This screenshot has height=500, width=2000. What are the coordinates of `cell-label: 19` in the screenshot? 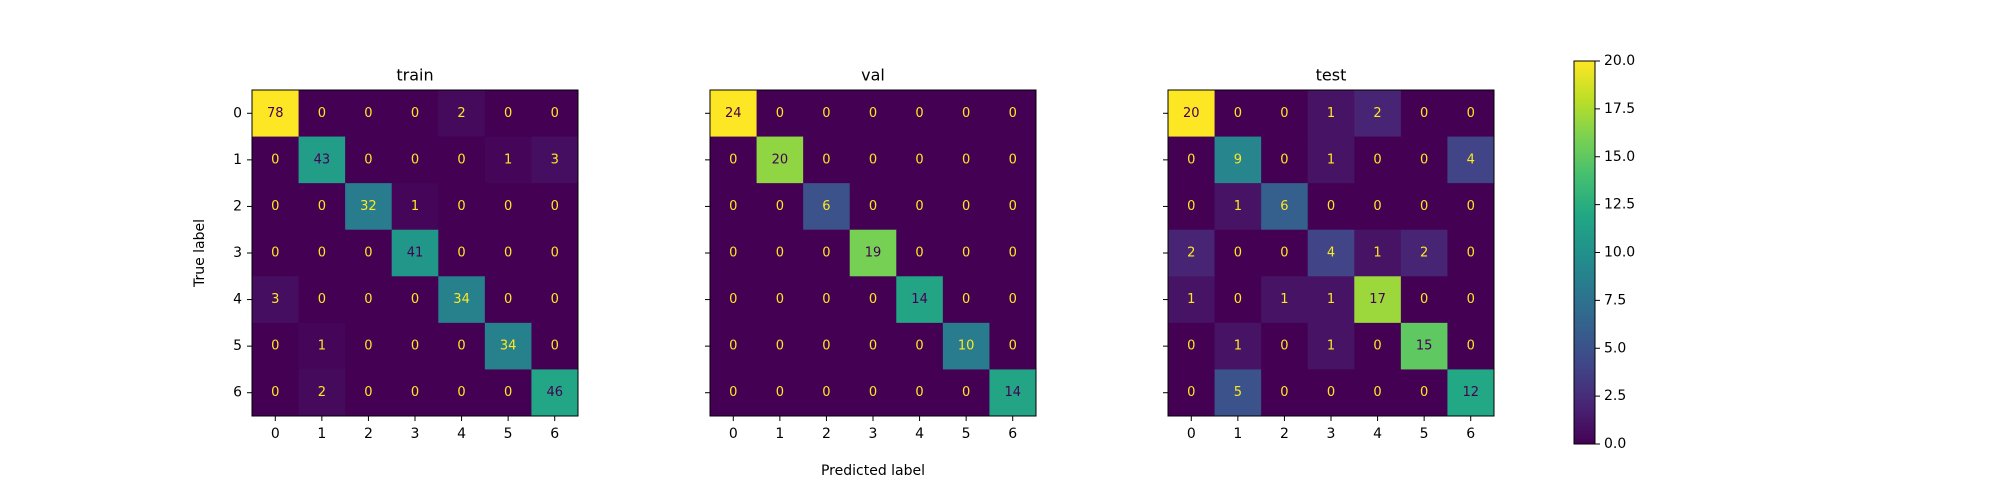 It's located at (873, 253).